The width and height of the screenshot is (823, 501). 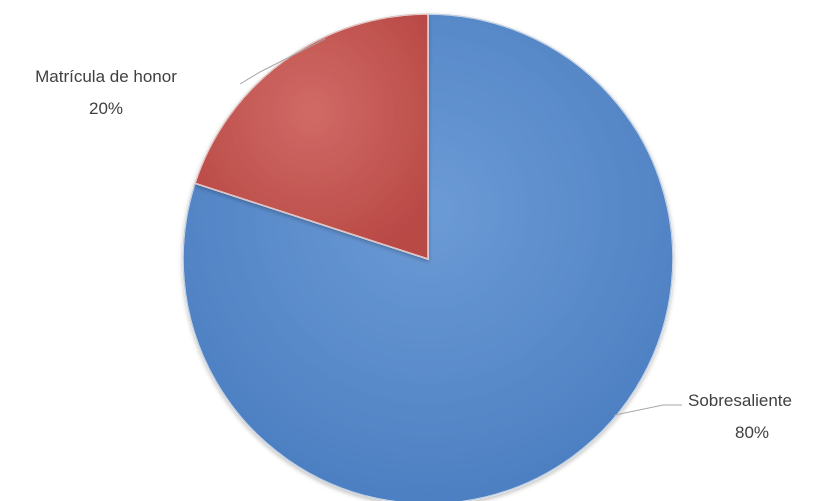 I want to click on slice-name-label: Sobresaliente, so click(x=740, y=400).